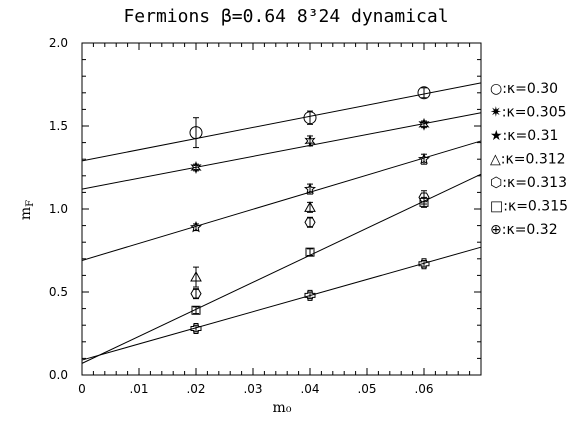 The width and height of the screenshot is (572, 426). What do you see at coordinates (58, 209) in the screenshot?
I see `y-tick-label: 1.0` at bounding box center [58, 209].